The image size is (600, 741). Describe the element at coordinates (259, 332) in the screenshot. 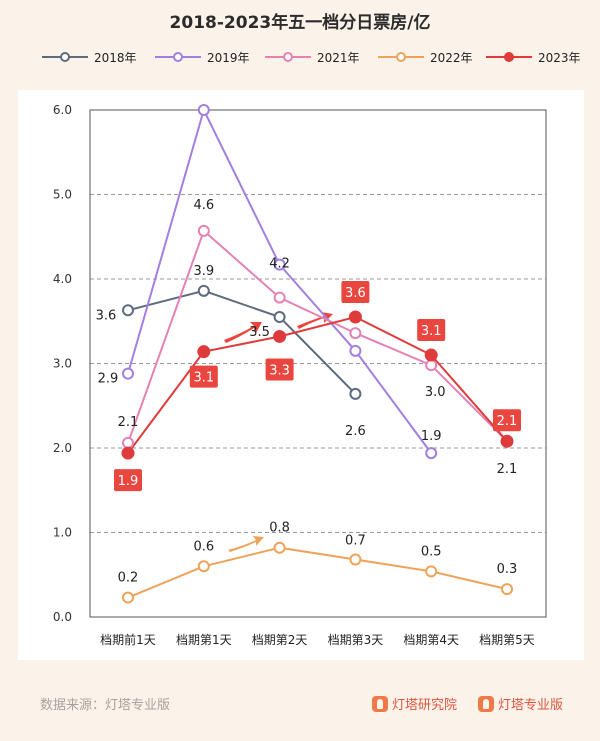

I see `data-label: 3.5` at that location.